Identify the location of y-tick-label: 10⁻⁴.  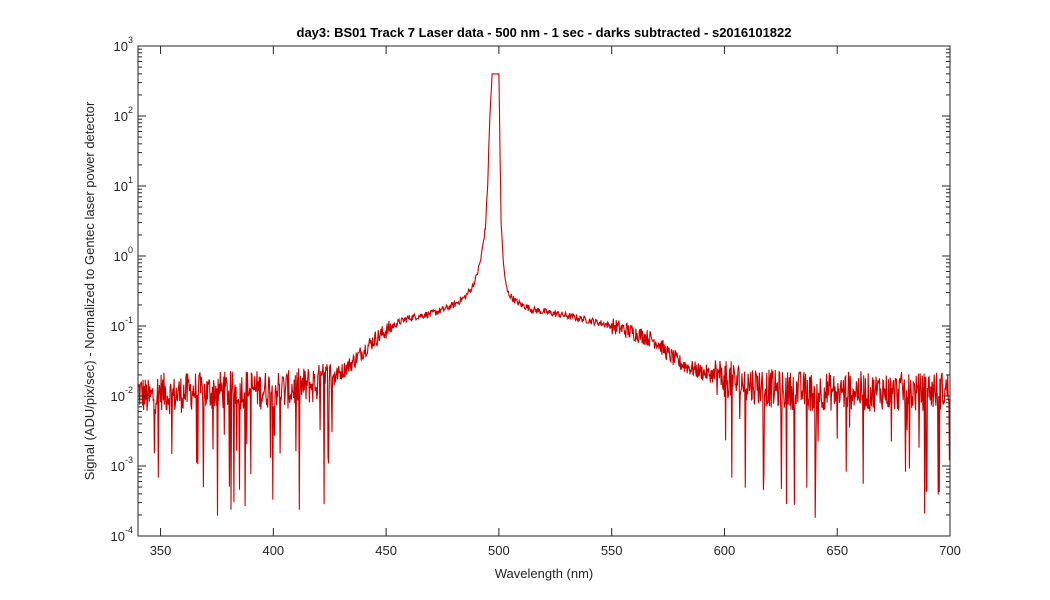
(122, 534).